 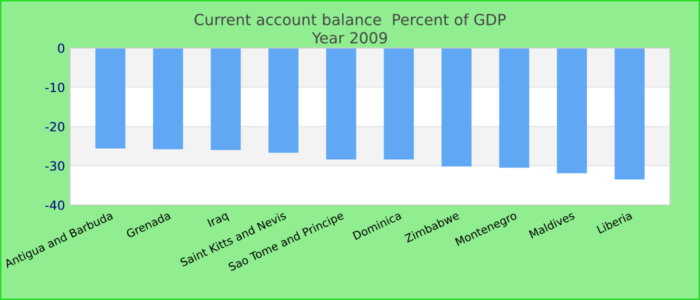 What do you see at coordinates (54, 166) in the screenshot?
I see `y-tick-label: -30` at bounding box center [54, 166].